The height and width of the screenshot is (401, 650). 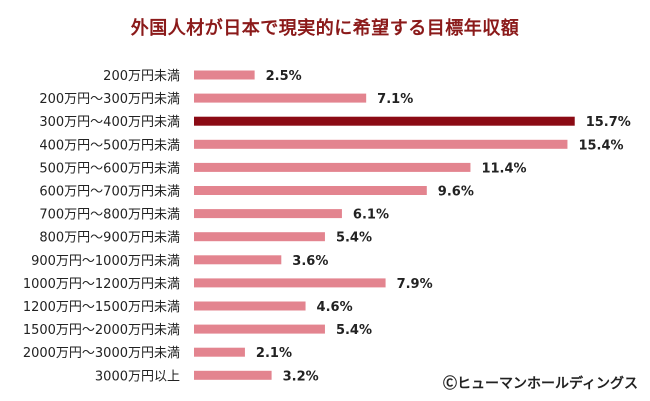 I want to click on value-label: 11.4%, so click(x=503, y=168).